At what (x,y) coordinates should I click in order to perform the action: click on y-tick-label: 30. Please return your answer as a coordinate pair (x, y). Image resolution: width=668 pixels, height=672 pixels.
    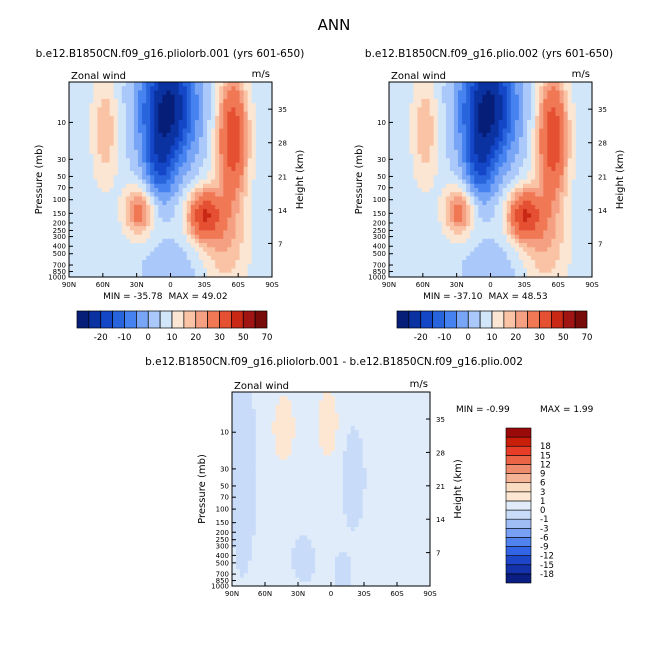
    Looking at the image, I should click on (381, 160).